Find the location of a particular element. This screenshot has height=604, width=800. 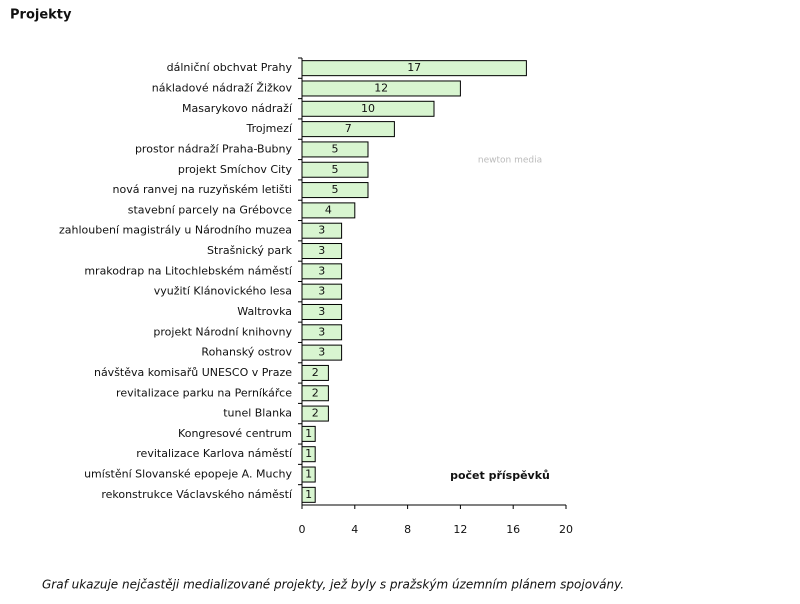

y-tick-label: Masarykovo nádraží is located at coordinates (237, 108).